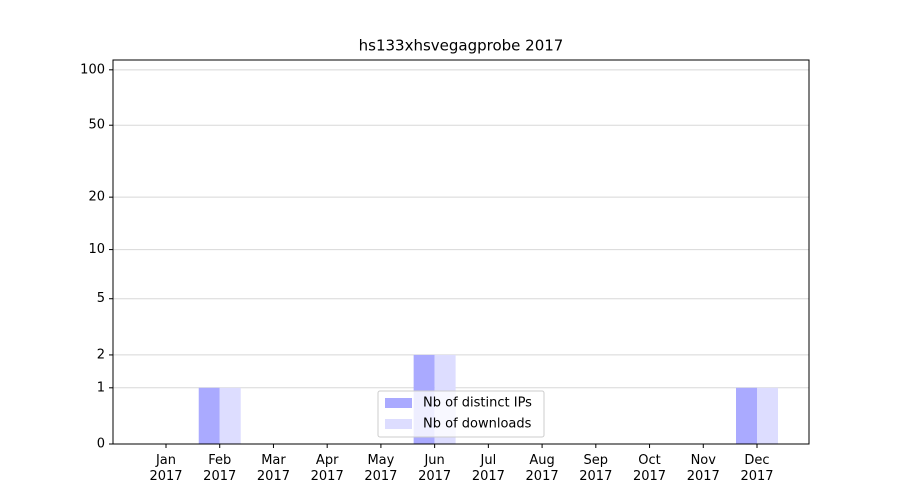 Image resolution: width=900 pixels, height=500 pixels. What do you see at coordinates (542, 468) in the screenshot?
I see `x-tick-label: Aug 2017` at bounding box center [542, 468].